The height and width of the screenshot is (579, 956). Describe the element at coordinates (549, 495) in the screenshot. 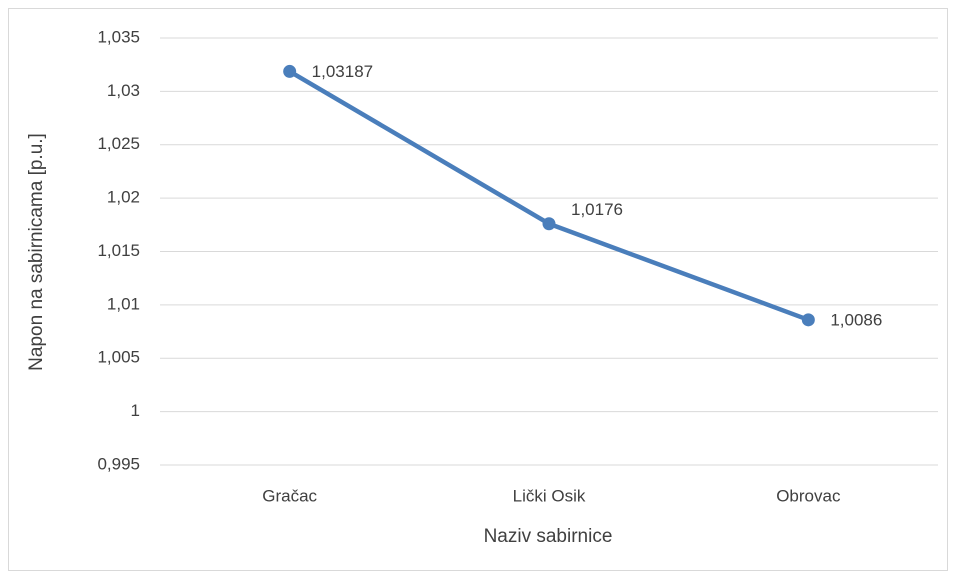

I see `x-tick-label: Lički Osik` at that location.